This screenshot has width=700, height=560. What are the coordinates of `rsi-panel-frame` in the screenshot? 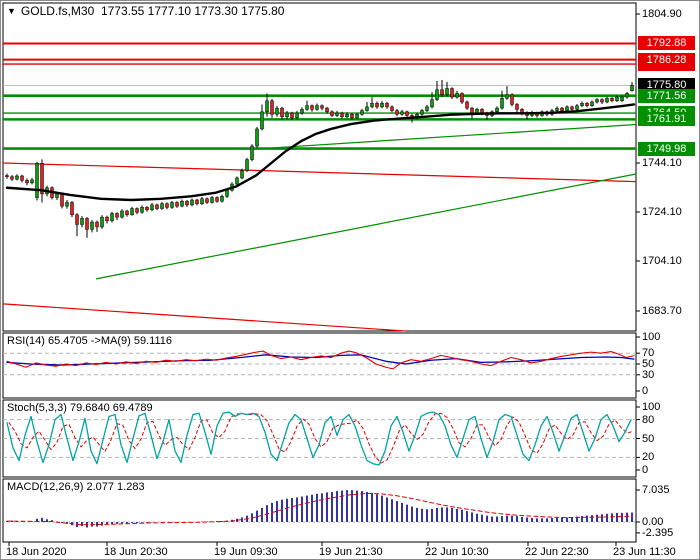 It's located at (319, 365).